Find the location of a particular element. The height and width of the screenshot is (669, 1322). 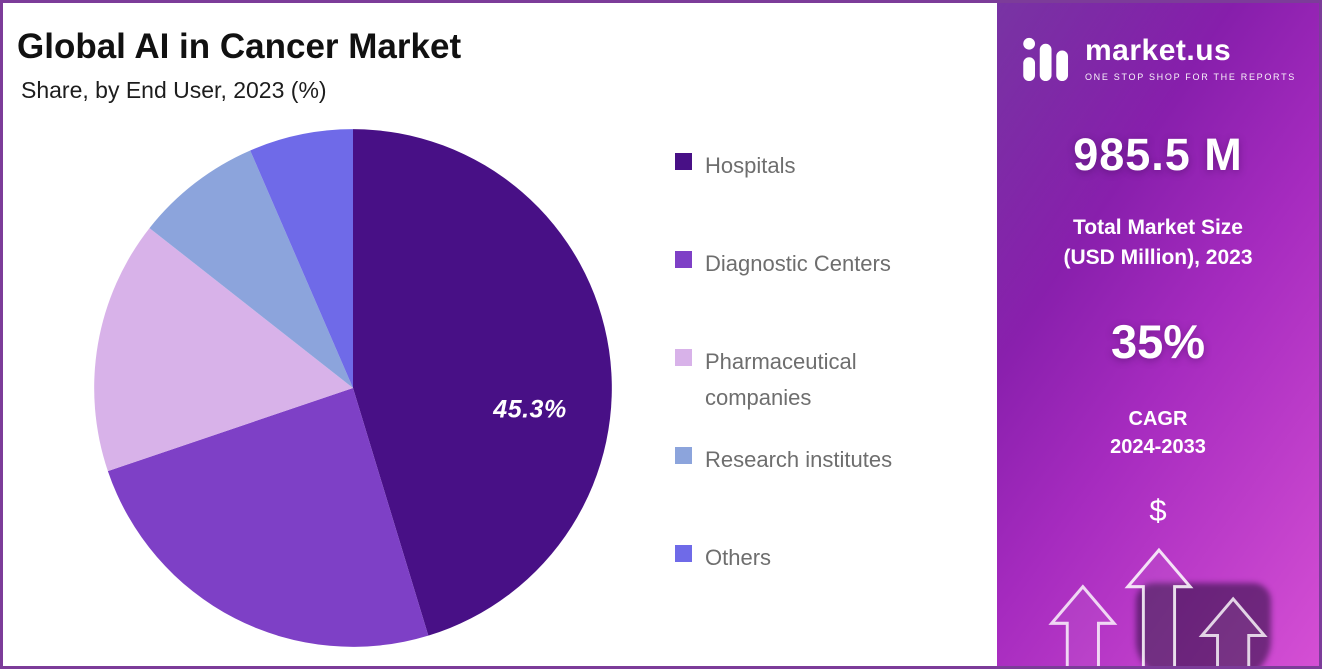

legend-swatch-pharmaceutical-companies is located at coordinates (683, 357).